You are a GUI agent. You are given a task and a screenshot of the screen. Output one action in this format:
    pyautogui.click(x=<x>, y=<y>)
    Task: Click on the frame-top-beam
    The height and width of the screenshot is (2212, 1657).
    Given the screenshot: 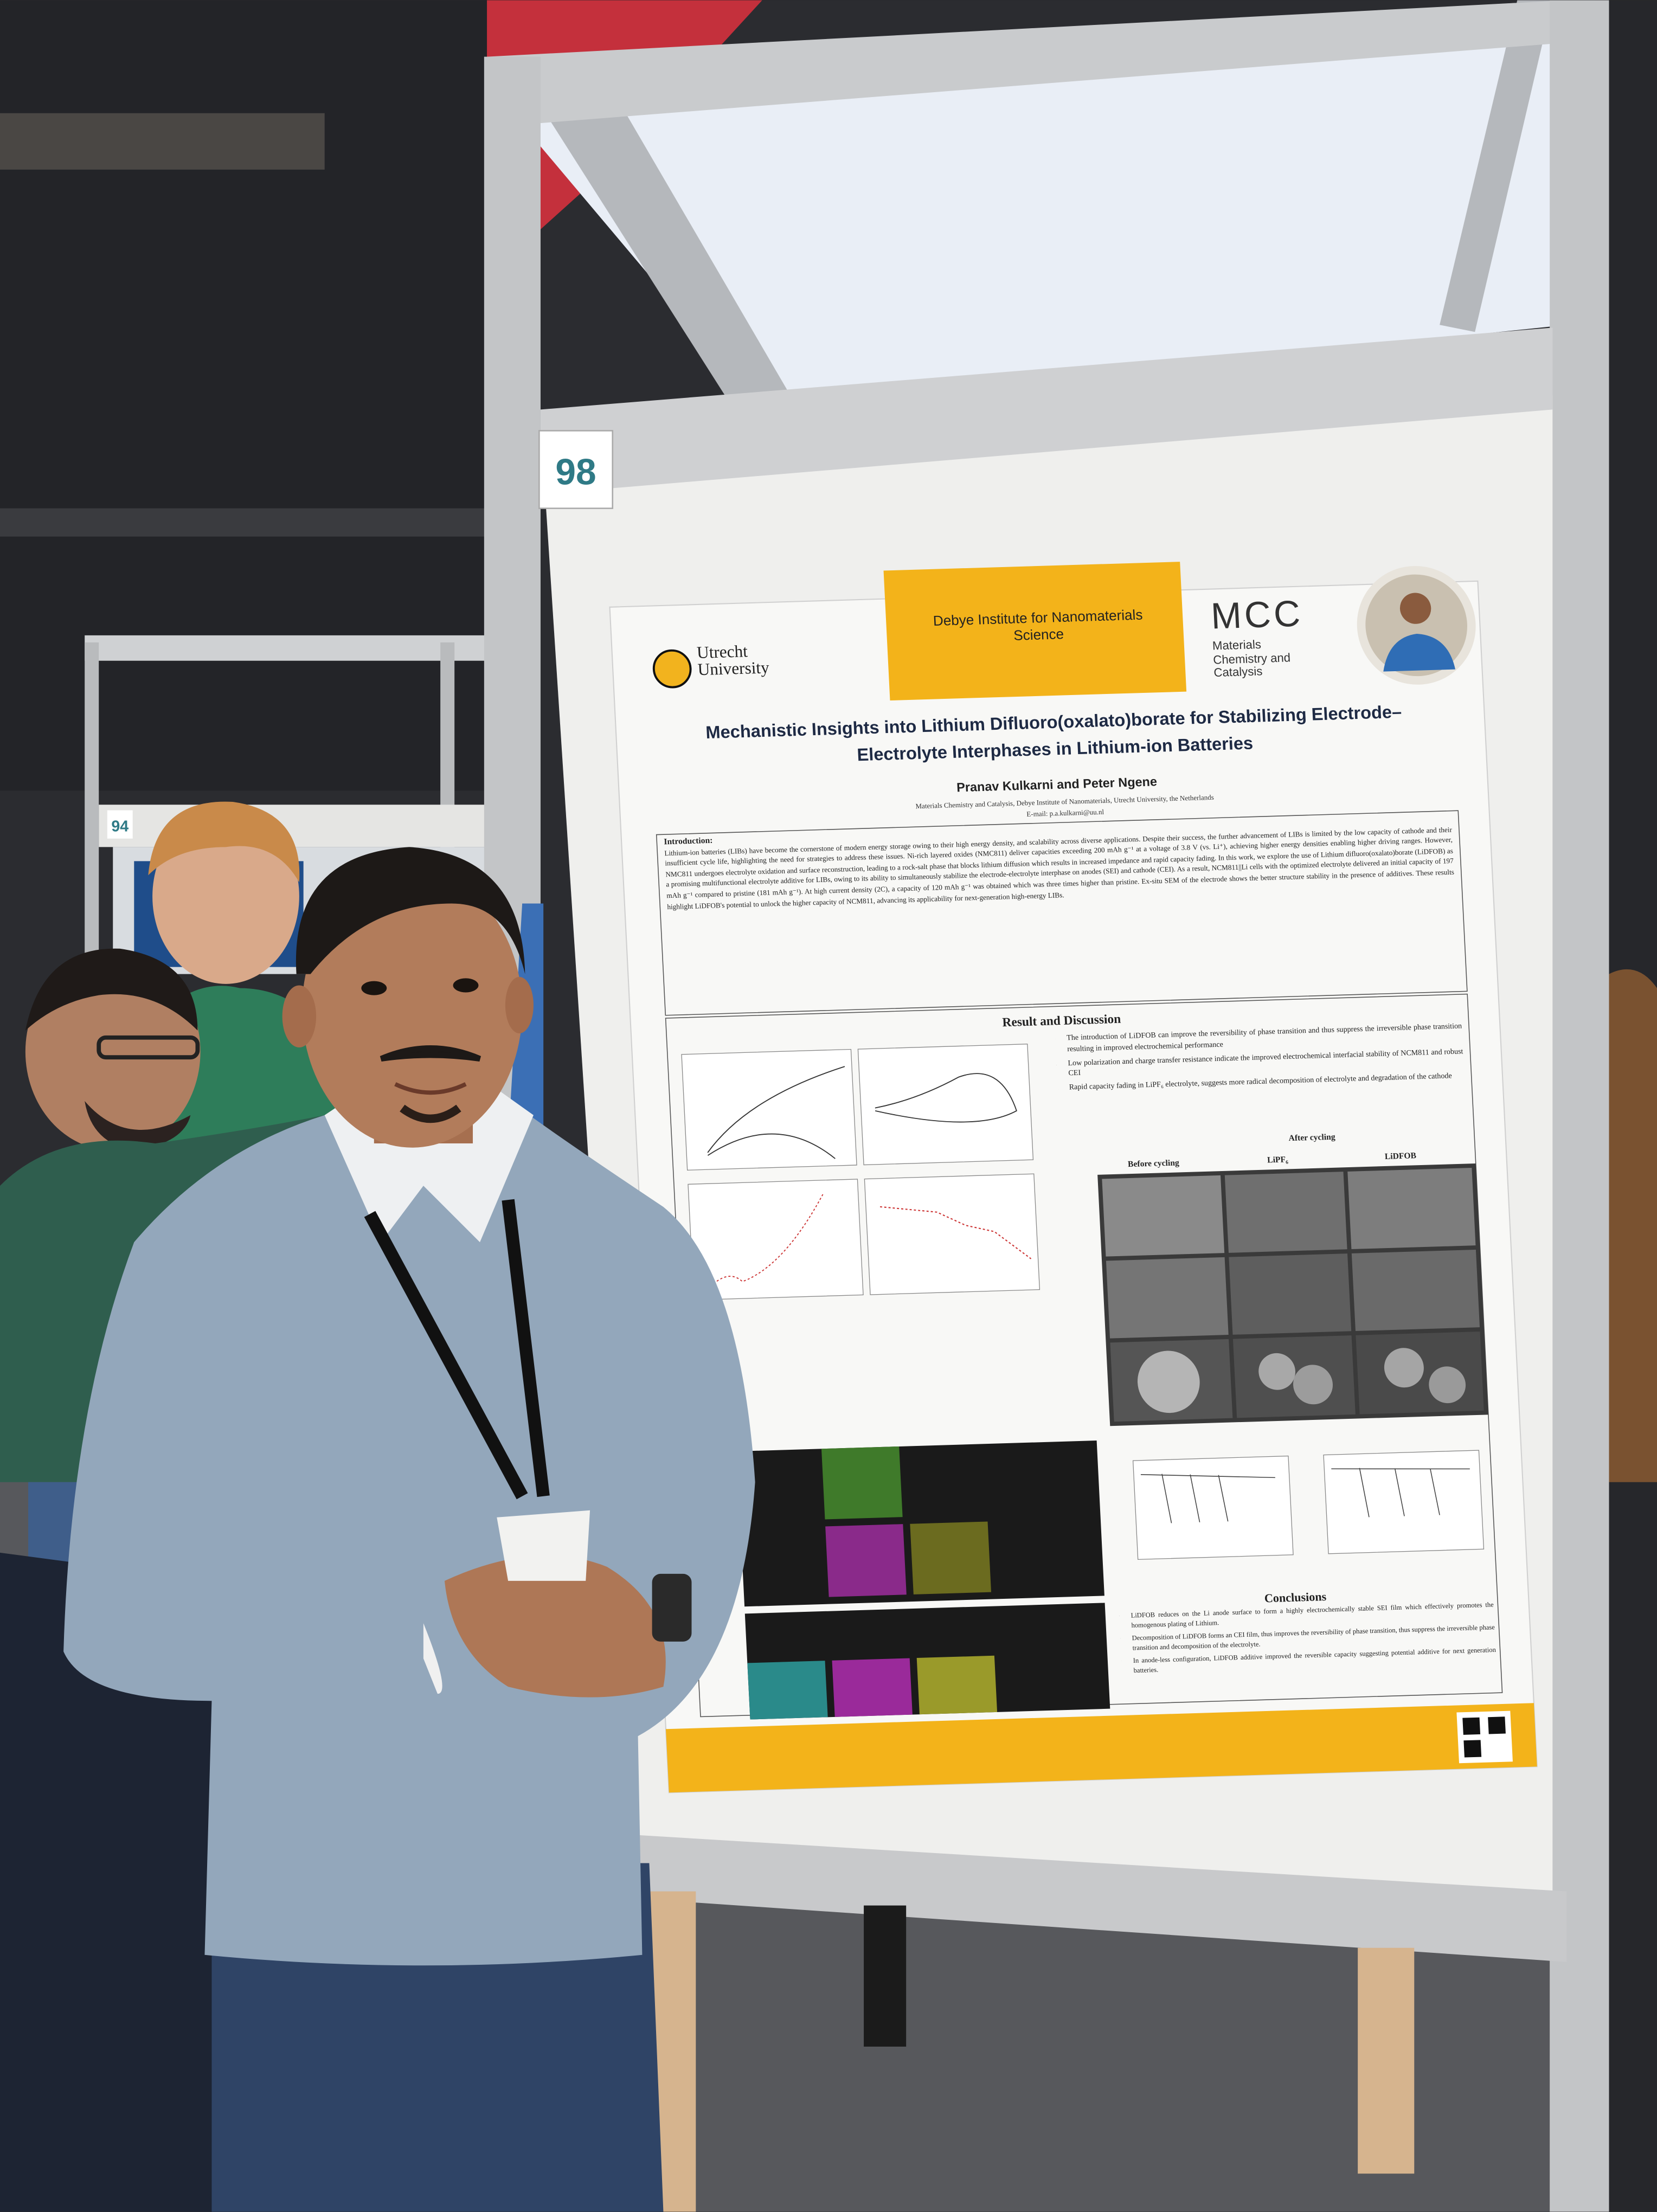 What is the action you would take?
    pyautogui.click(x=1027, y=63)
    